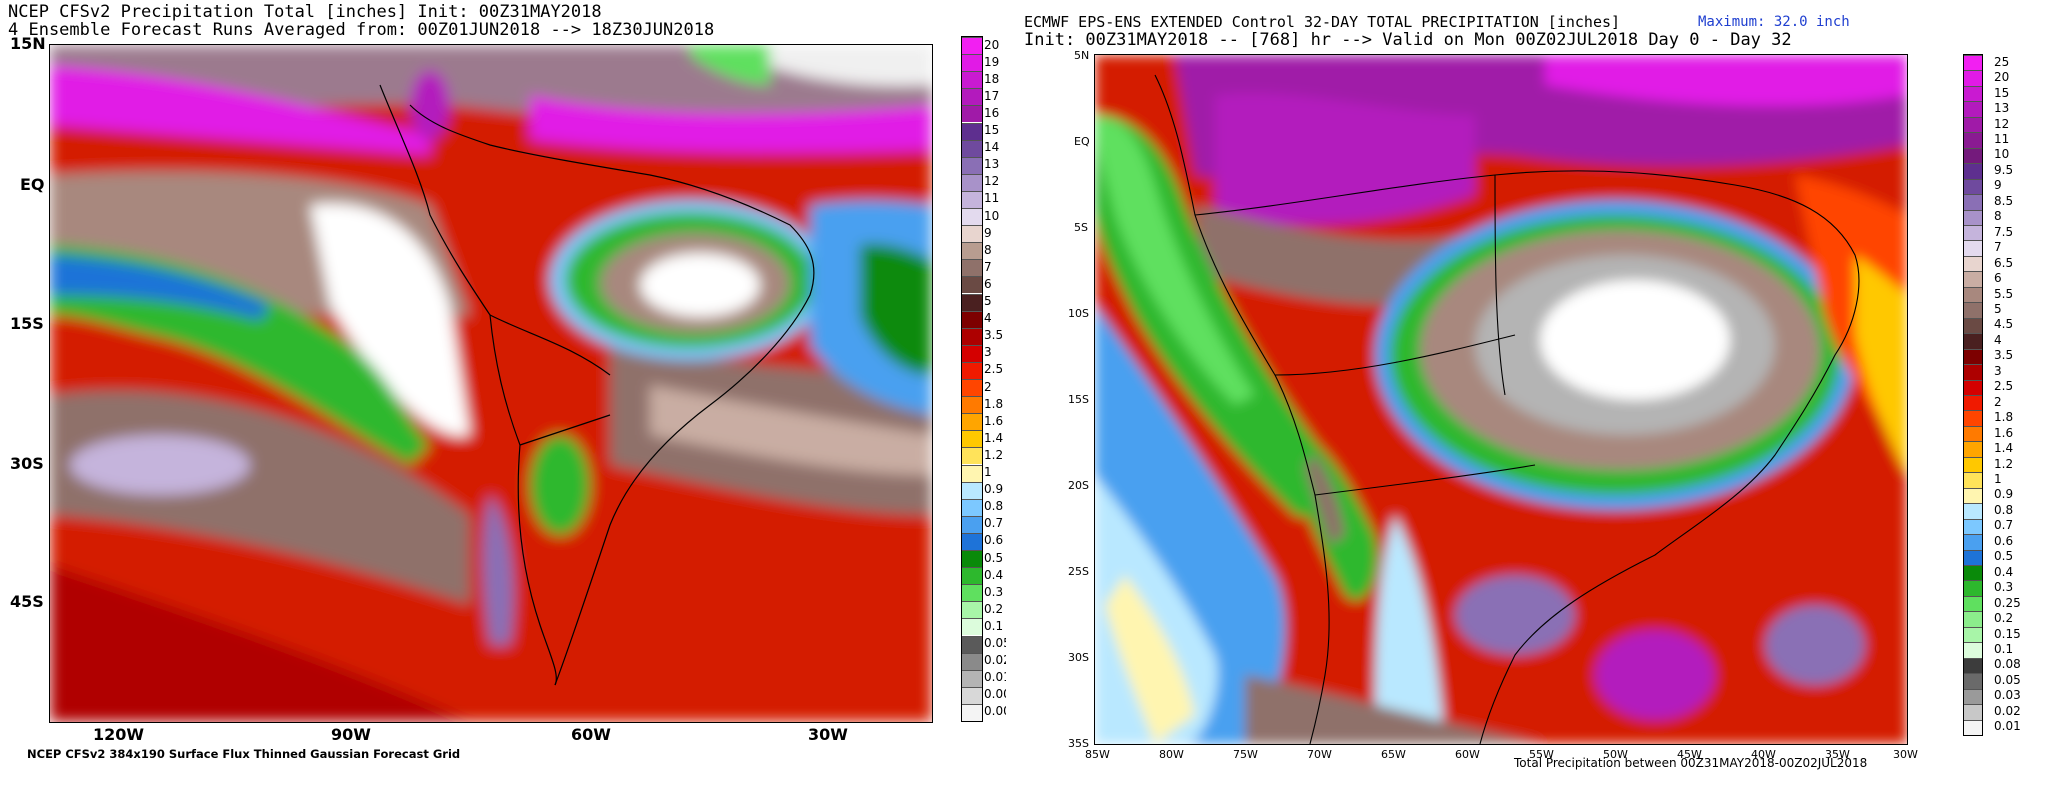 This screenshot has width=2046, height=806. Describe the element at coordinates (1905, 754) in the screenshot. I see `ecmwf-lon-tick-30w: 30W` at that location.